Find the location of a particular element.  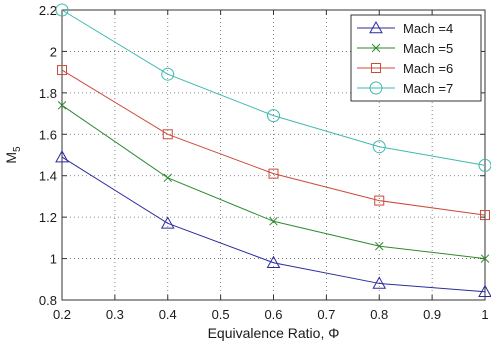

x-tick-label: 0.8 is located at coordinates (379, 314).